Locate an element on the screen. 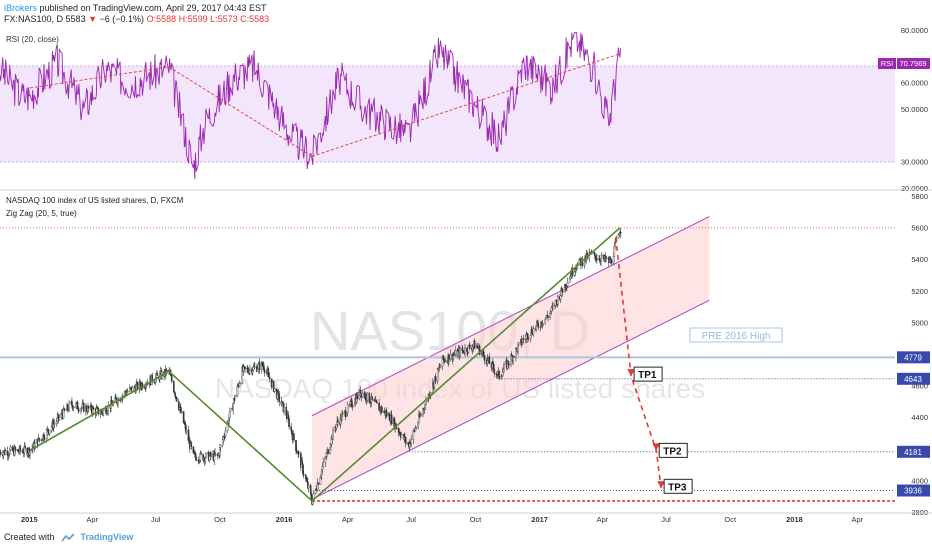 This screenshot has width=932, height=550. created-with-text: Created with is located at coordinates (29, 537).